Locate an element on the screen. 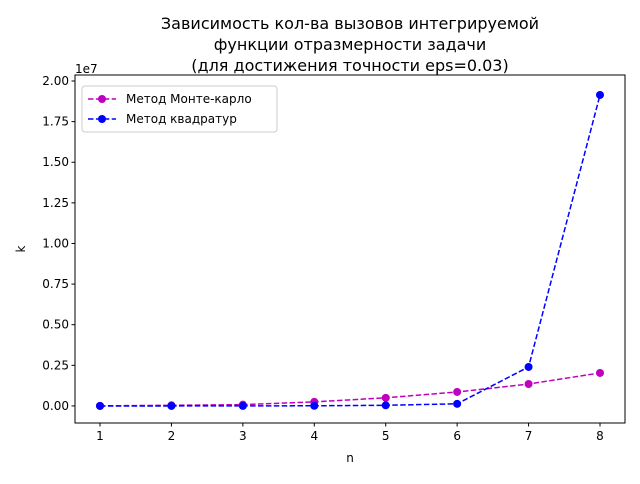 This screenshot has width=640, height=484. legend-label: Метод Монте-карло is located at coordinates (189, 99).